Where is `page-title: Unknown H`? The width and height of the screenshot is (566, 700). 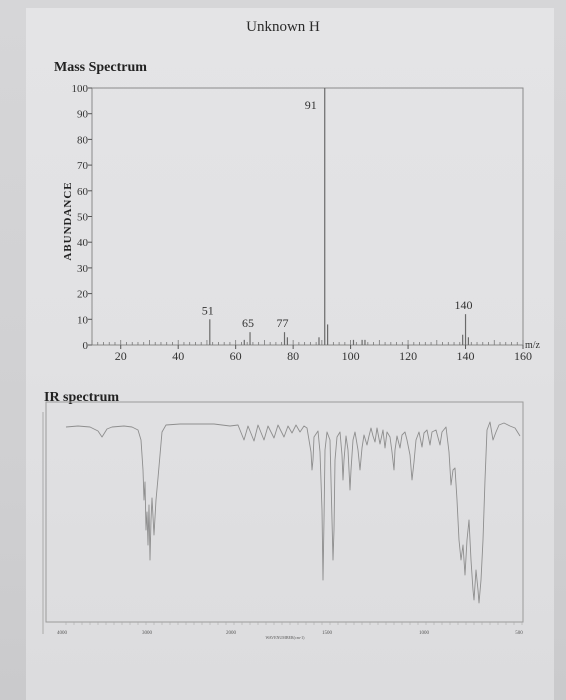
page-title: Unknown H is located at coordinates (283, 27).